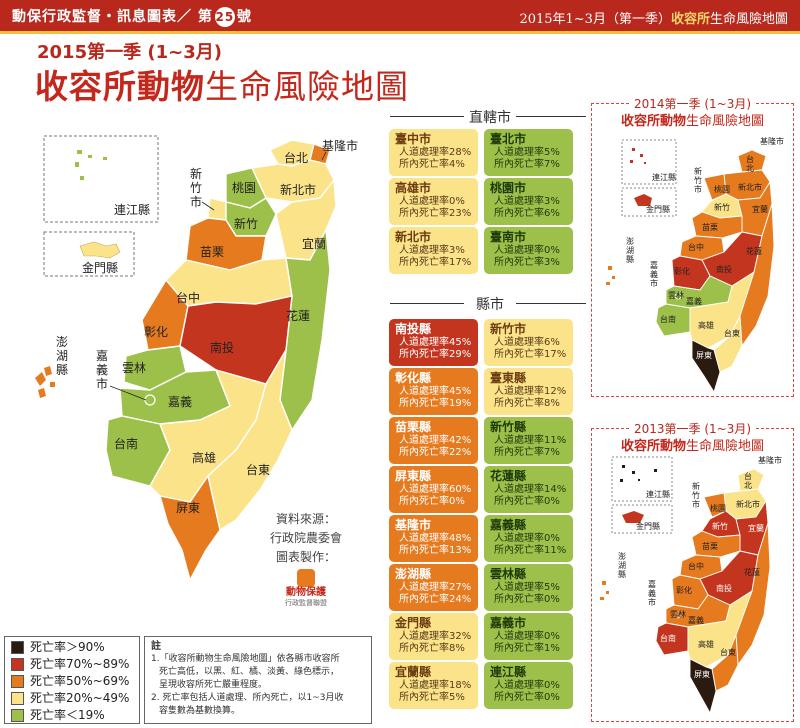 Image resolution: width=800 pixels, height=728 pixels. What do you see at coordinates (188, 297) in the screenshot?
I see `label-taichung: 台中` at bounding box center [188, 297].